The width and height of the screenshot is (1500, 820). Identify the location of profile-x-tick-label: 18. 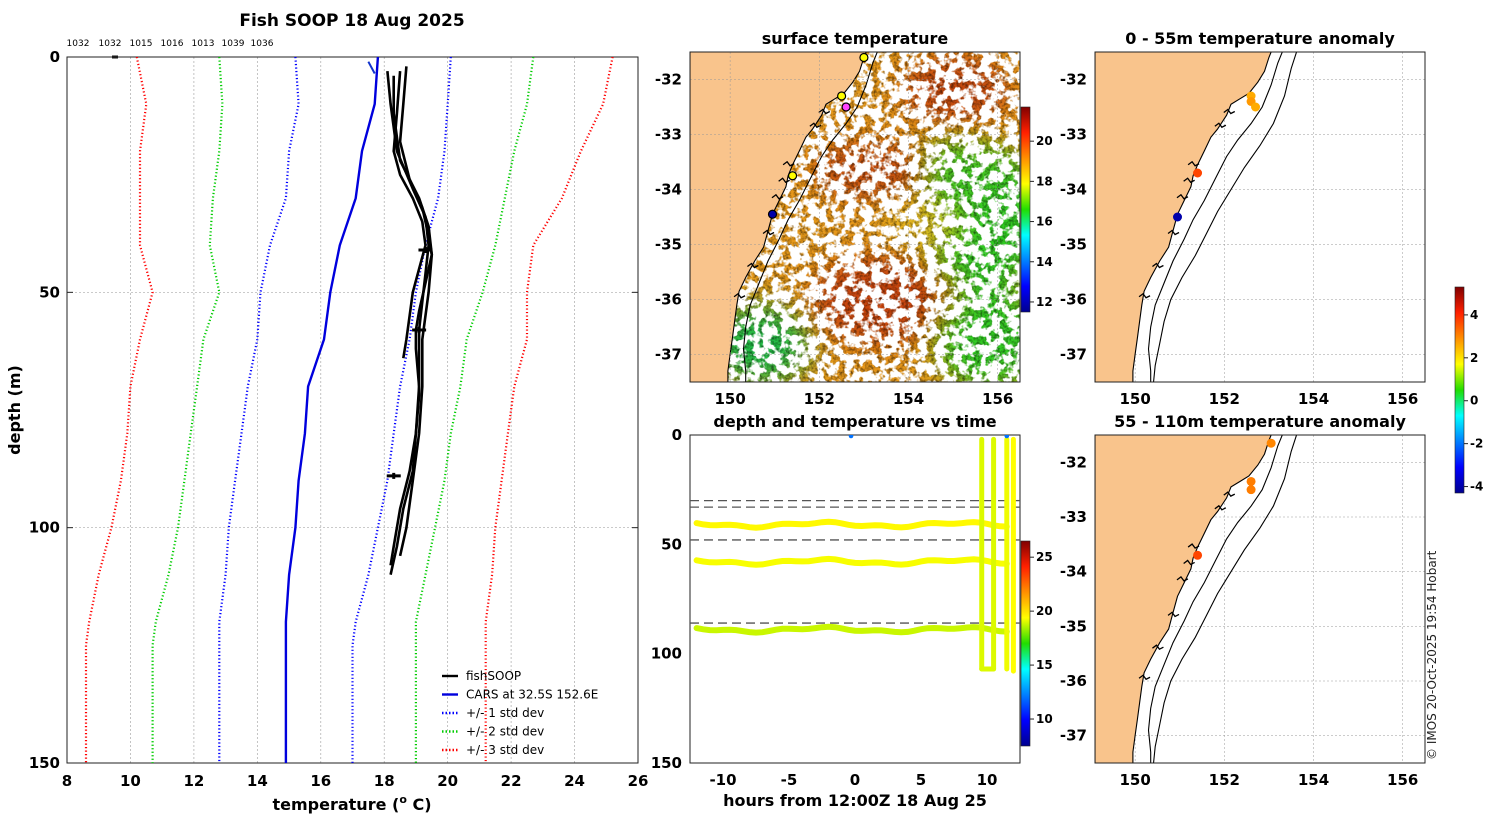
(384, 781).